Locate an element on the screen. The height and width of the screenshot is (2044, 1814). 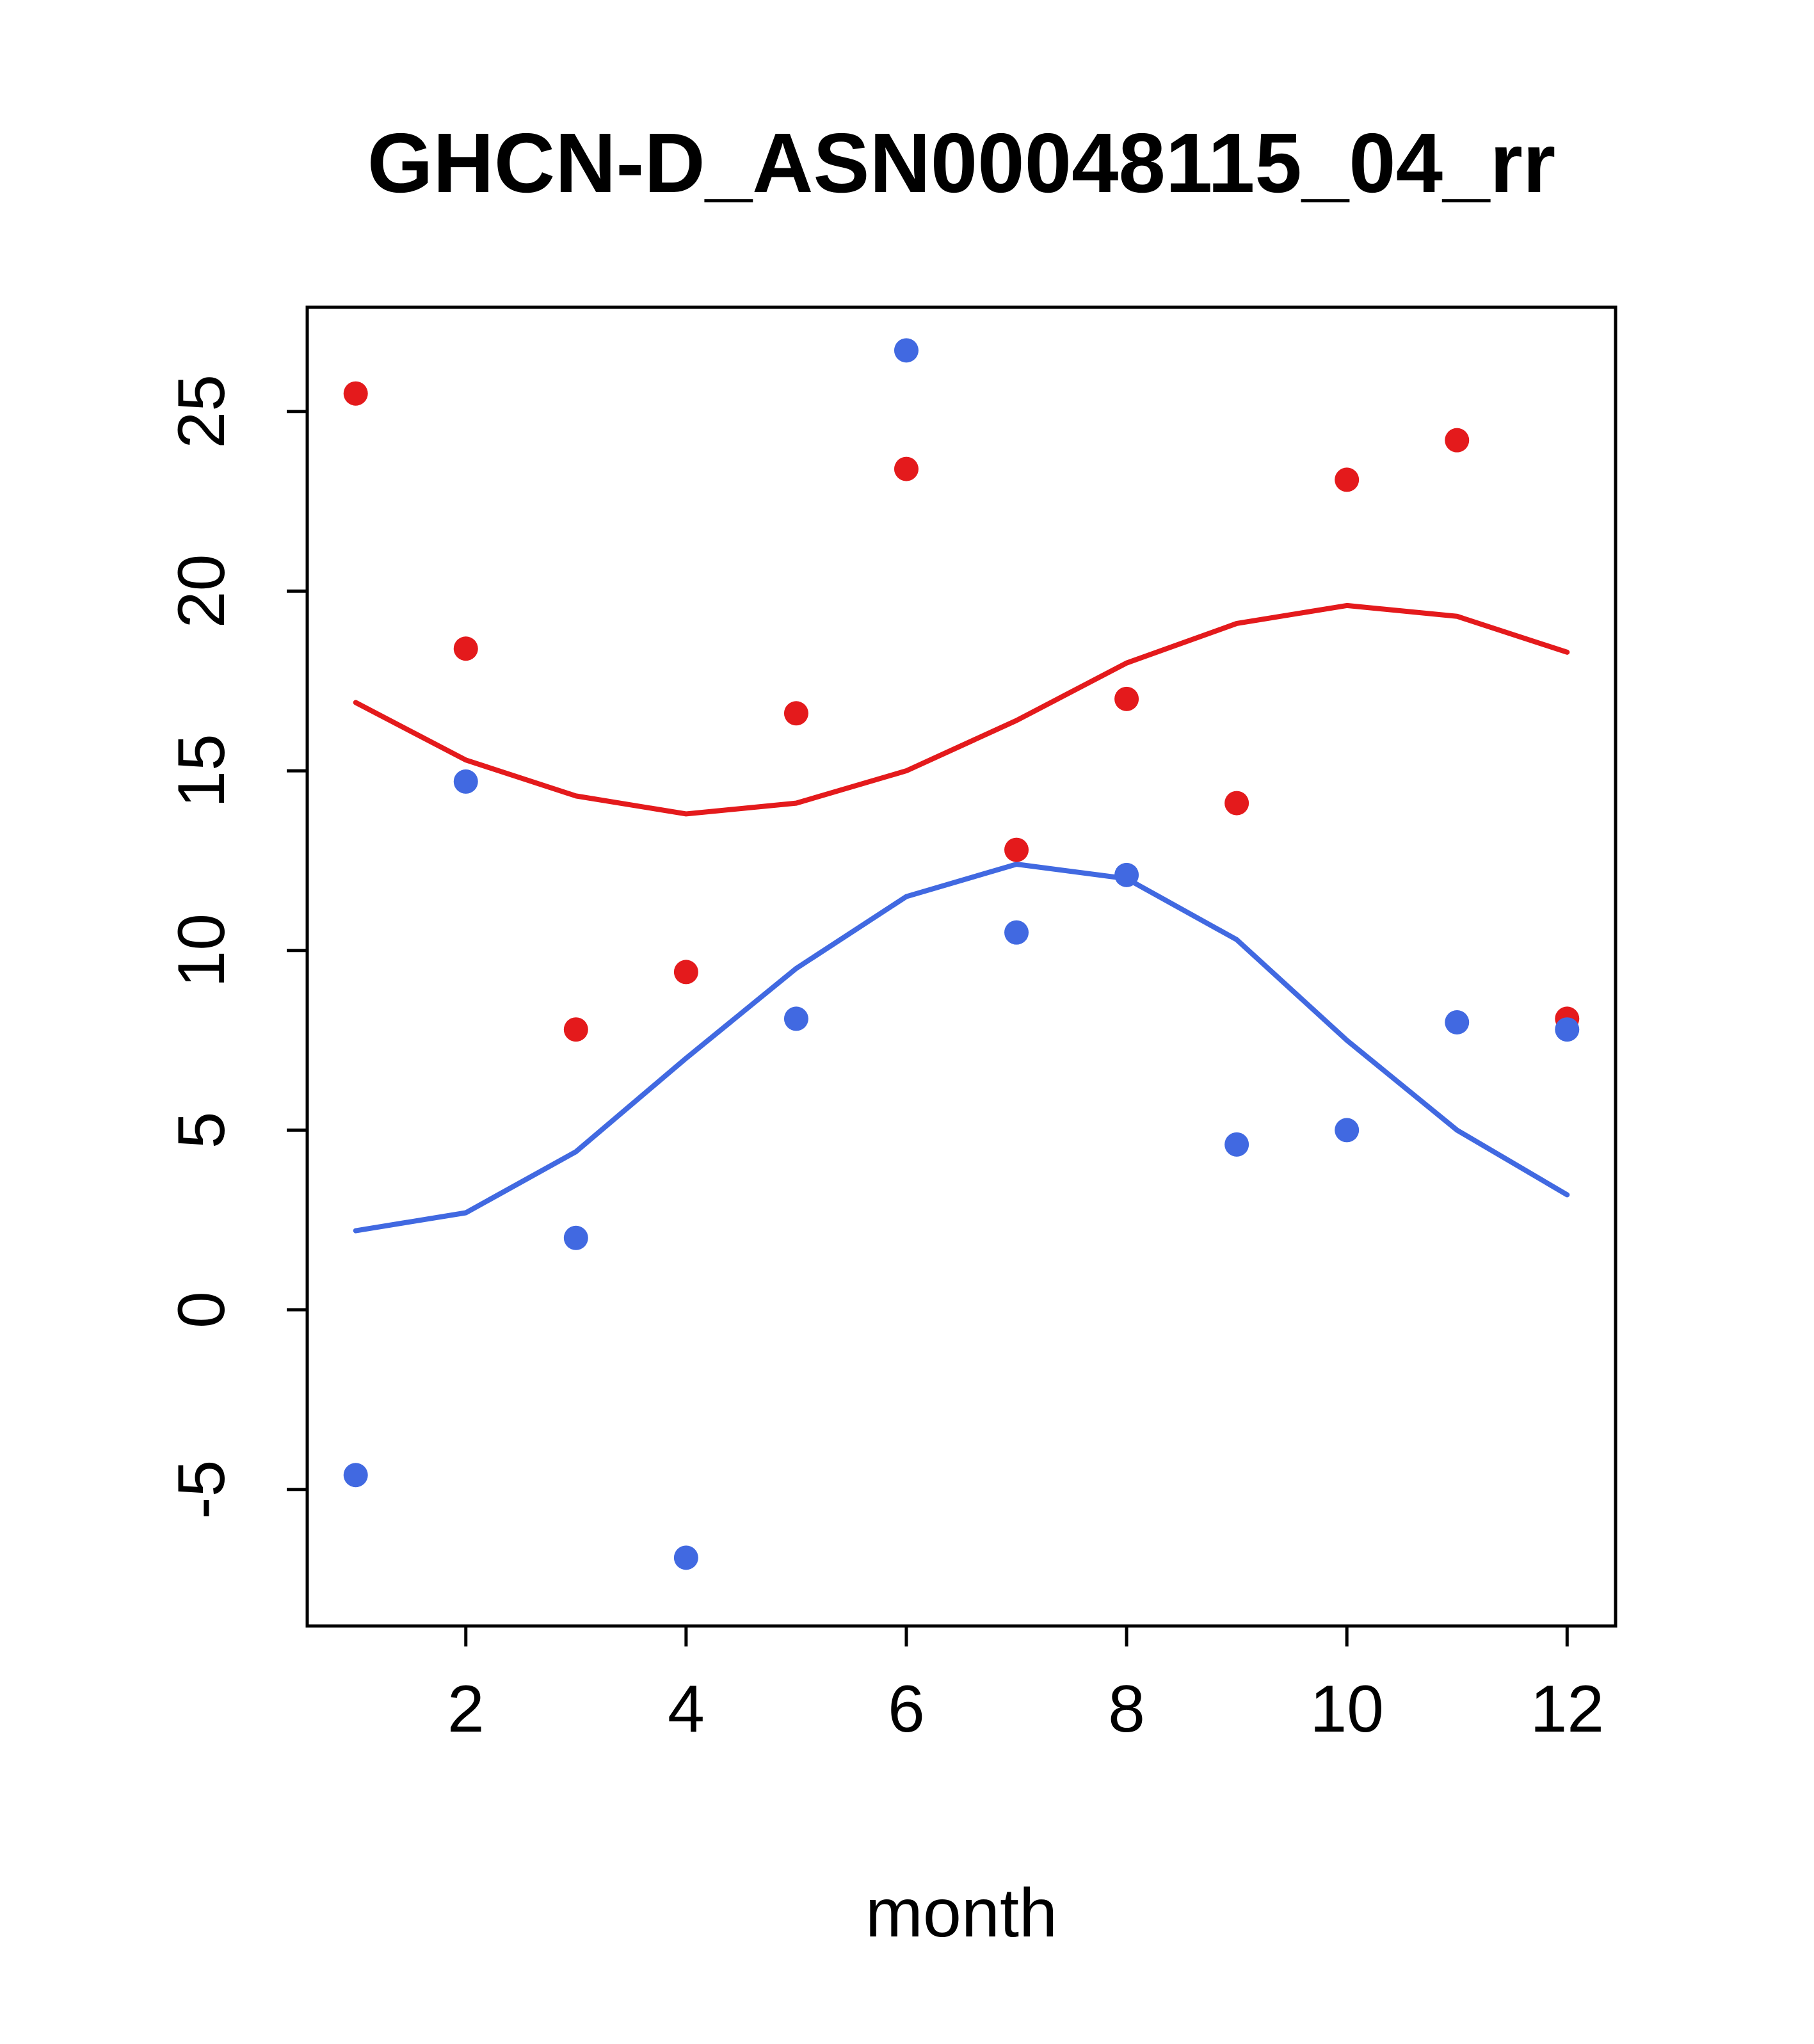
red-point-m8 is located at coordinates (1126, 698).